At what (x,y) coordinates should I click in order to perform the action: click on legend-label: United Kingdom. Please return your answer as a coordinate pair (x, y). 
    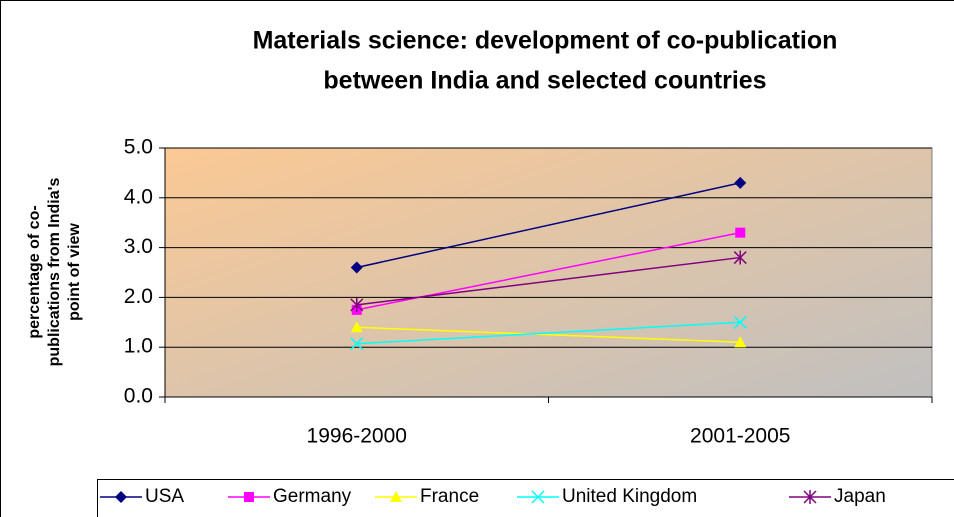
    Looking at the image, I should click on (629, 496).